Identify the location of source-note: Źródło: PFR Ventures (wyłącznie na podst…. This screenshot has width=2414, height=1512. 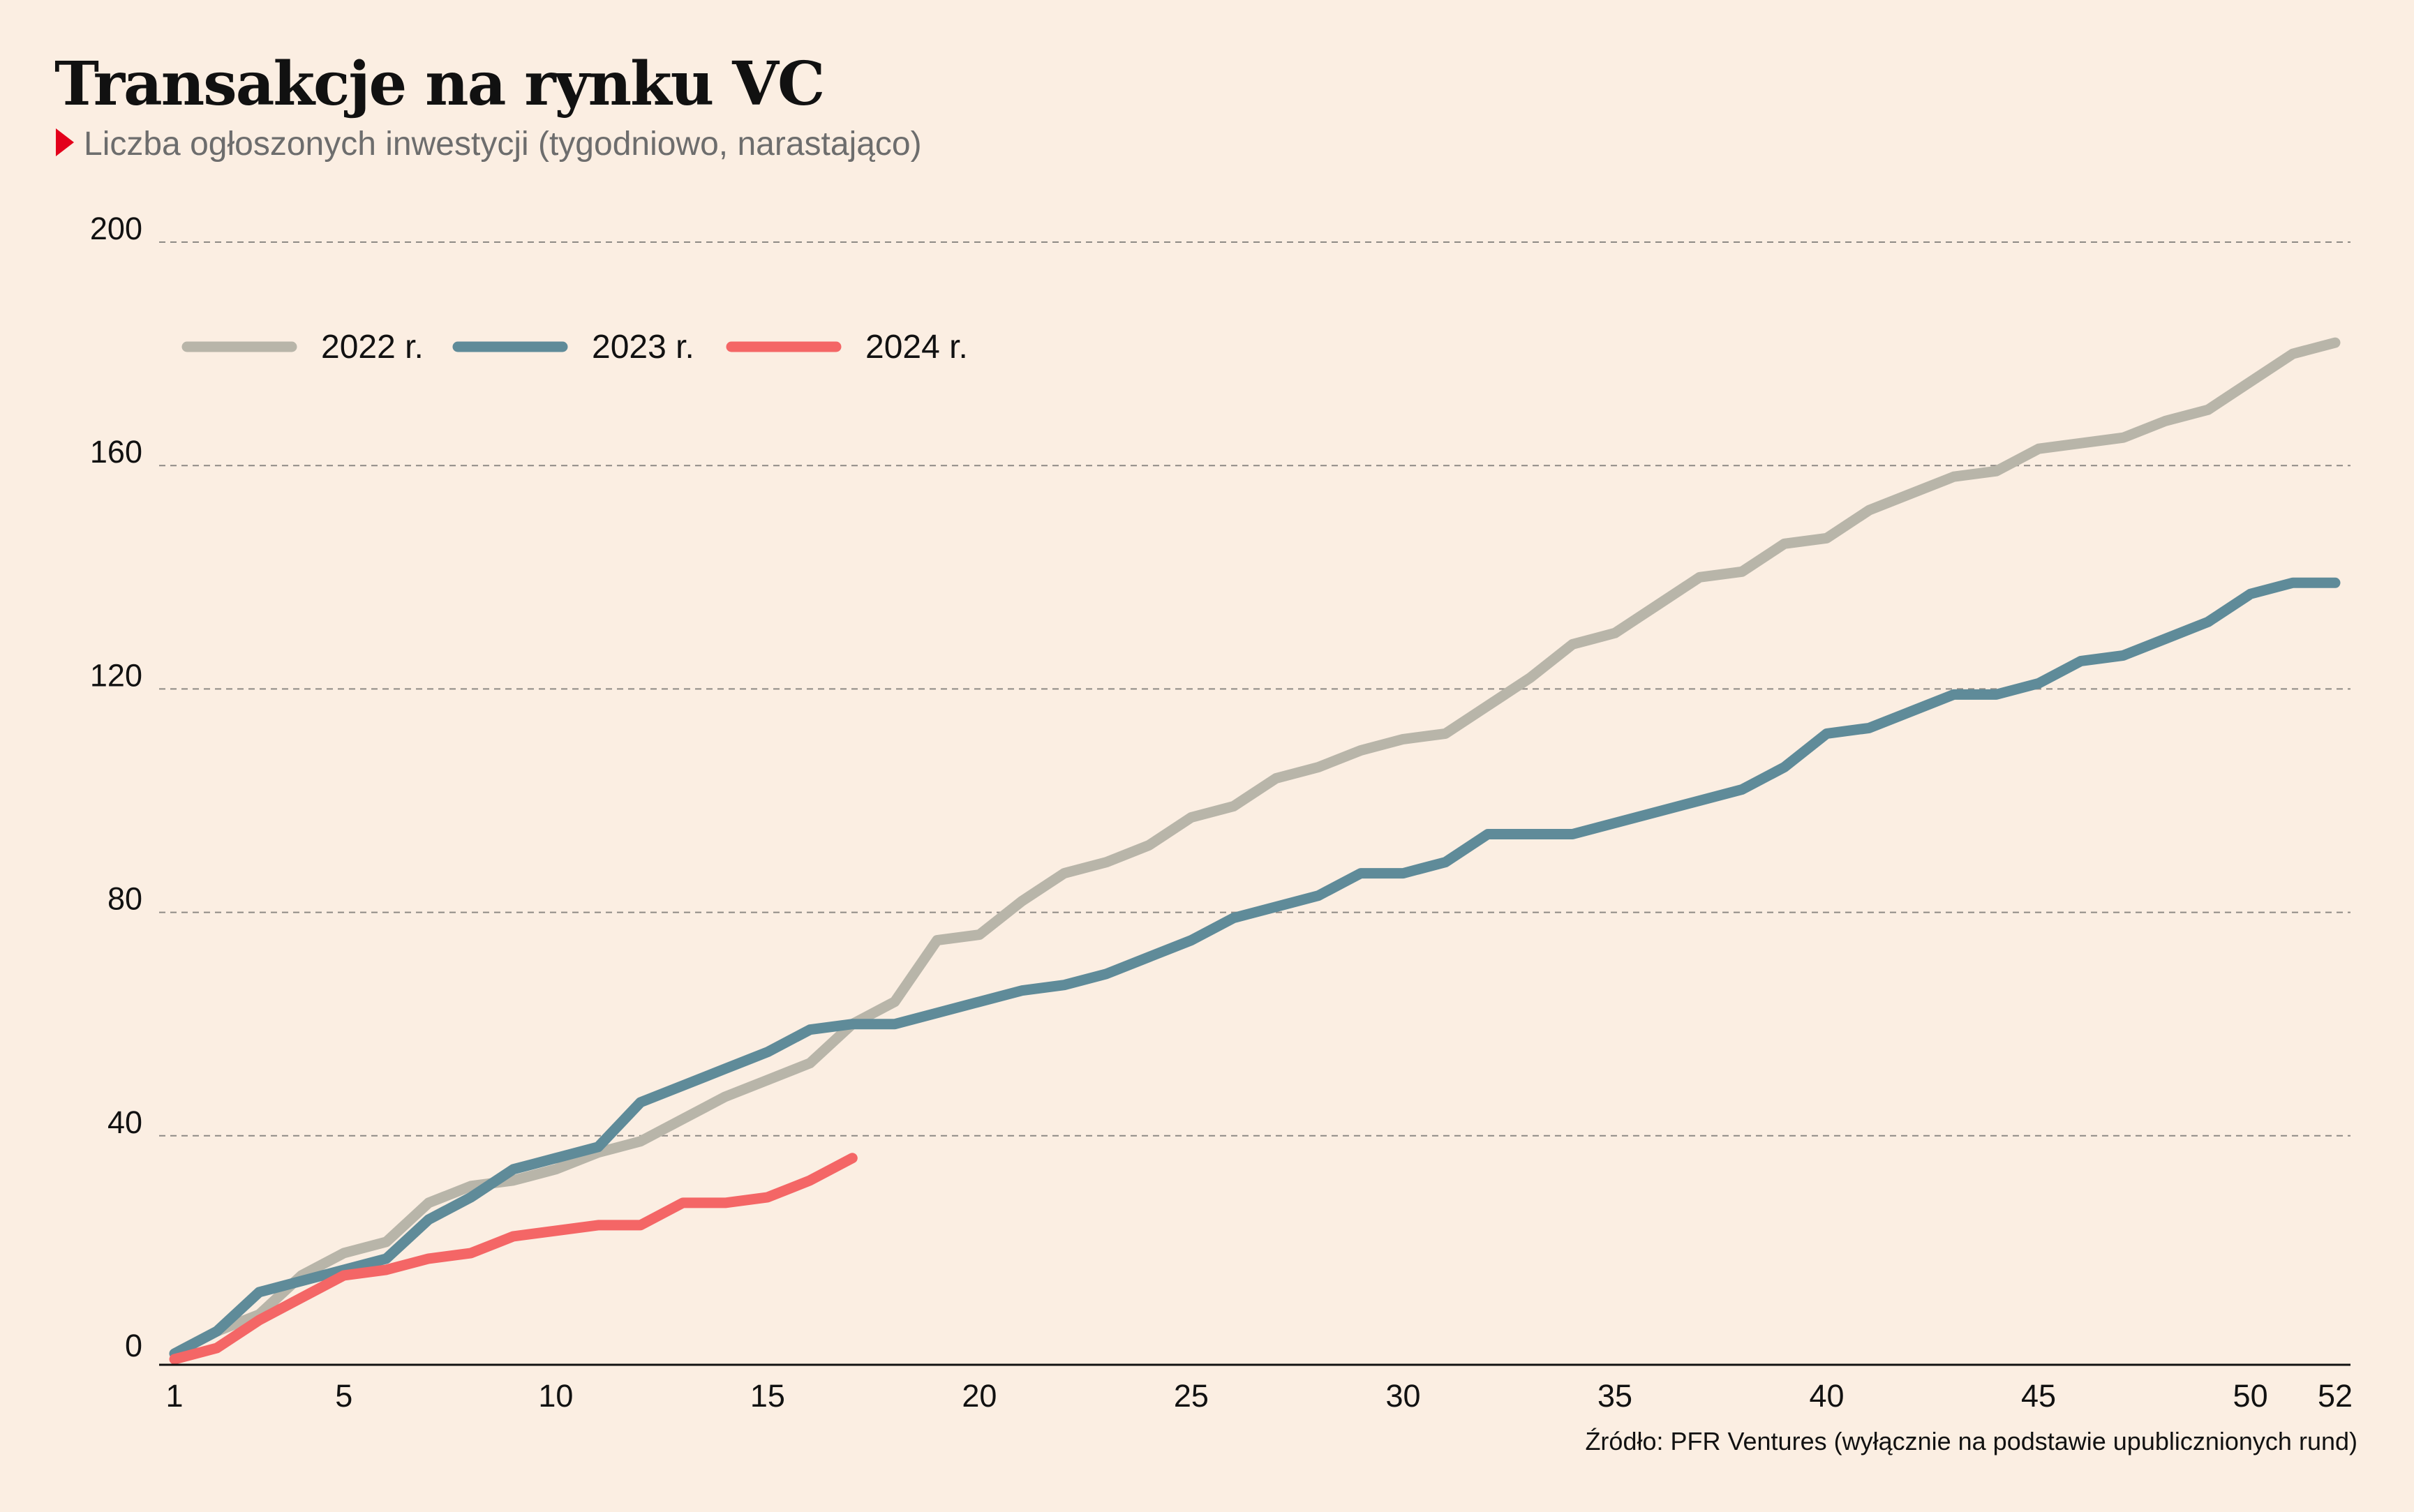
(1971, 1441).